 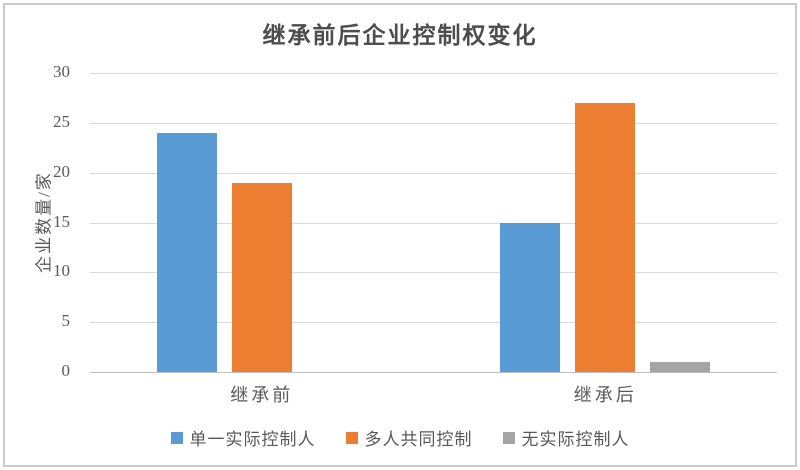 What do you see at coordinates (61, 271) in the screenshot?
I see `y-tick-label-10: 10` at bounding box center [61, 271].